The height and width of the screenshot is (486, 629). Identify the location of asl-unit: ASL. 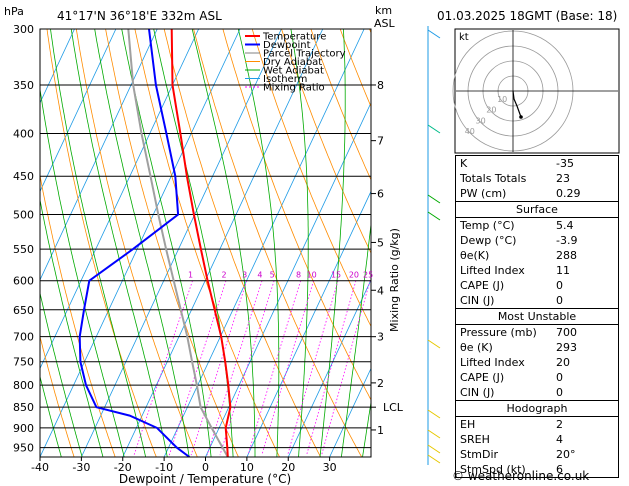
(385, 23).